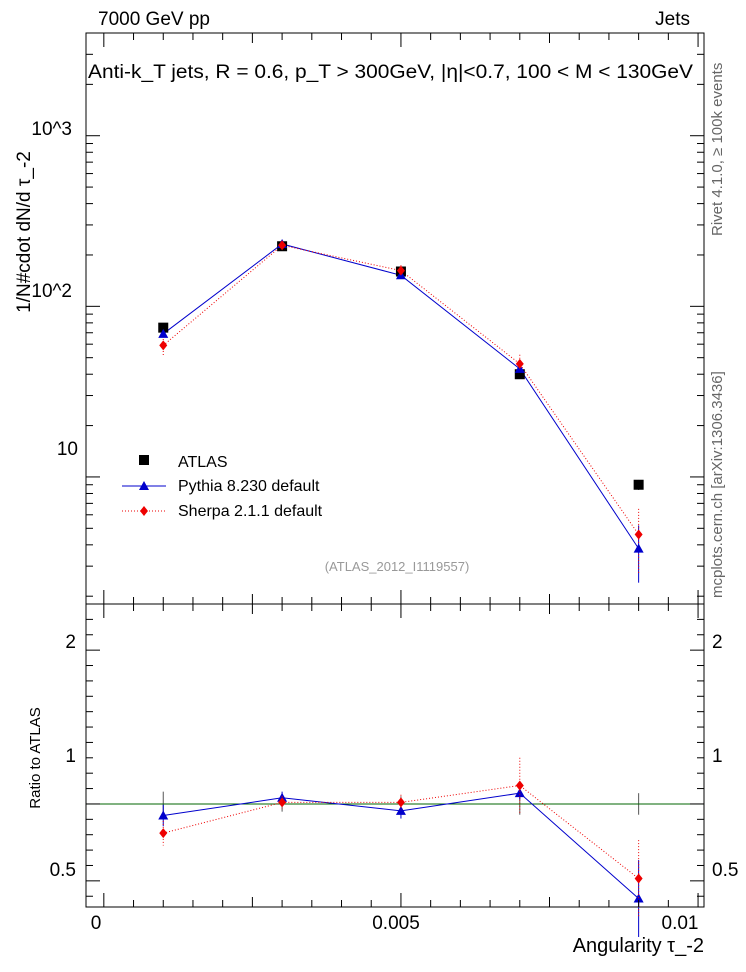 The height and width of the screenshot is (972, 746). Describe the element at coordinates (396, 923) in the screenshot. I see `x-tick-label-0.005: 0.005` at that location.